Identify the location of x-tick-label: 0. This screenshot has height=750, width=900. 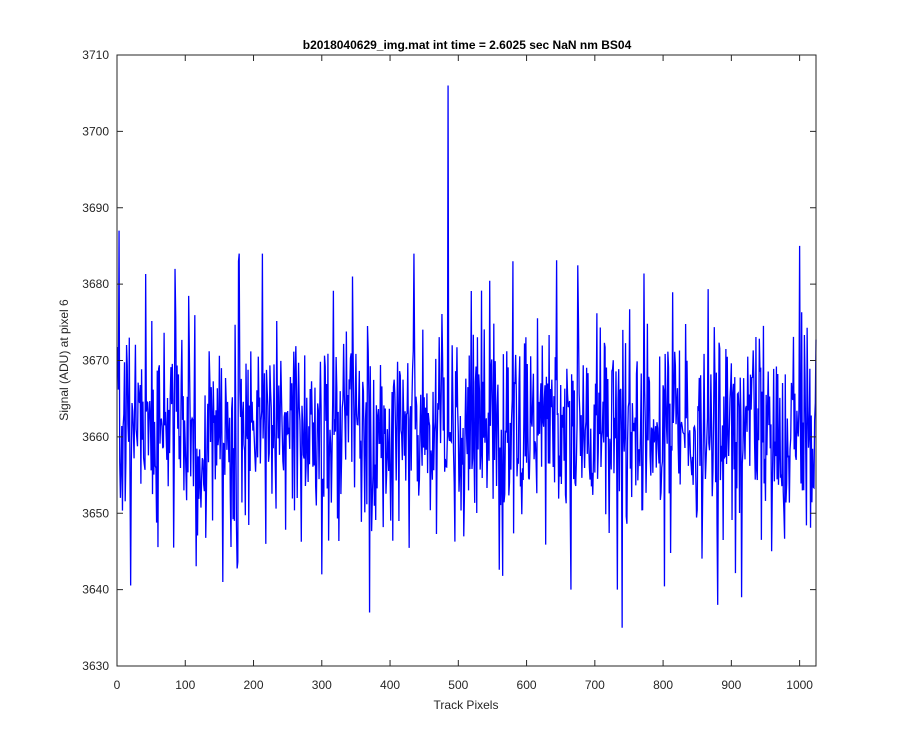
(117, 685).